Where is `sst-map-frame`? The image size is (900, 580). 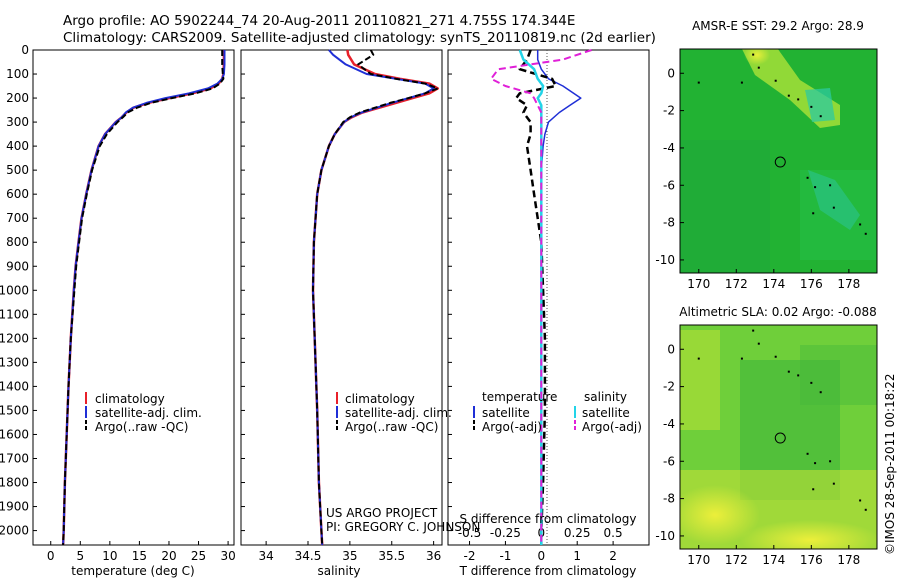 sst-map-frame is located at coordinates (778, 161).